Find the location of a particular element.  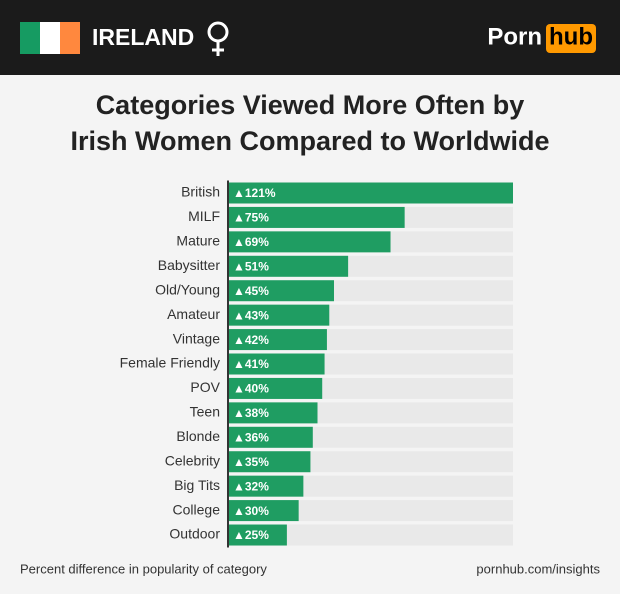

category-label: Vintage is located at coordinates (196, 338).